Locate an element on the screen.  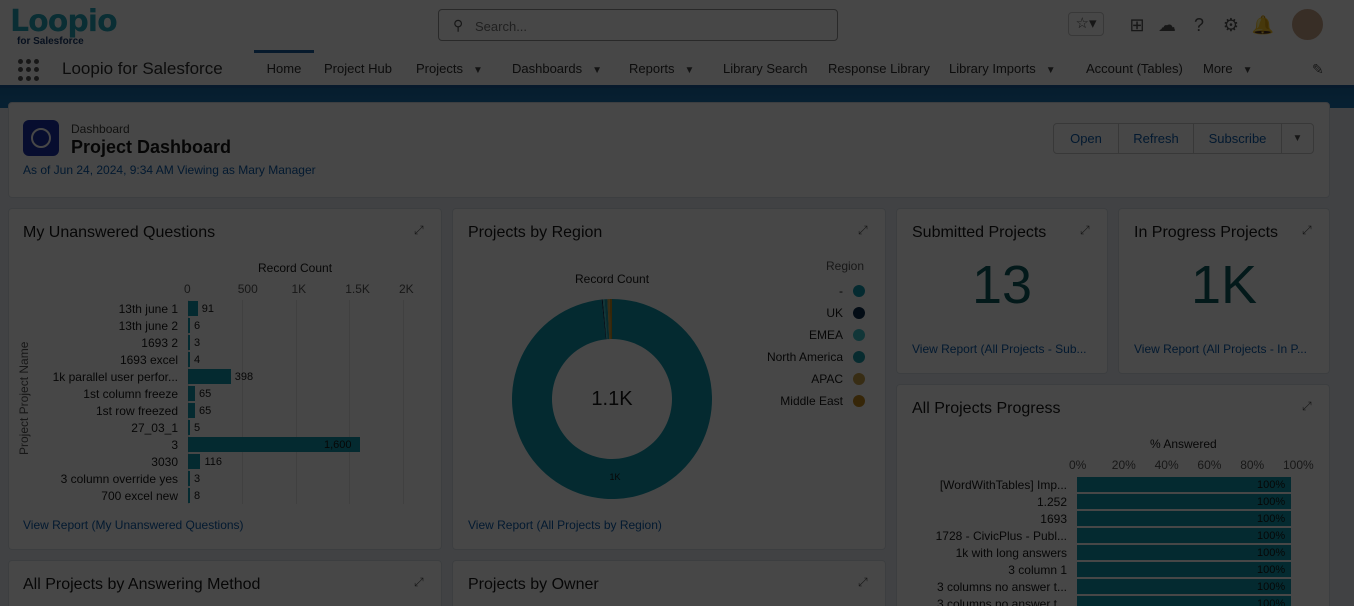
notifications-bell-icon: 🔔 is located at coordinates (1263, 25).